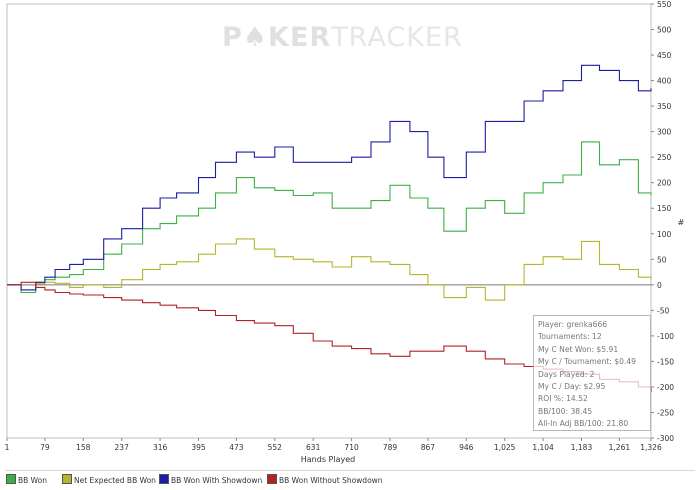  I want to click on stat-per-day: My C / Day: $2.95, so click(572, 387).